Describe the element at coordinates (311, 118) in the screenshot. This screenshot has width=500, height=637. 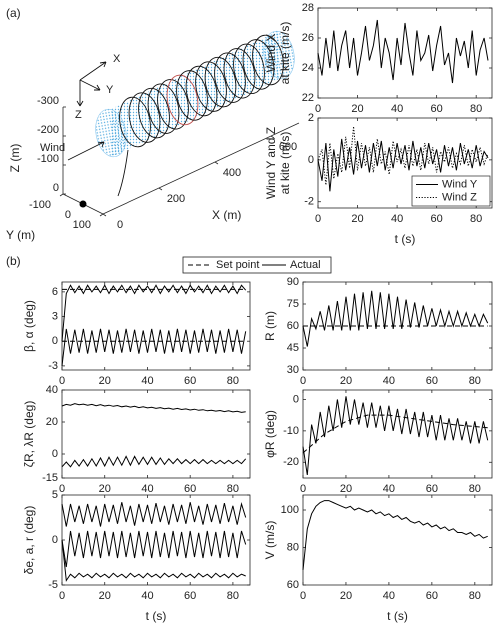
I see `y-tick-label: 2` at that location.